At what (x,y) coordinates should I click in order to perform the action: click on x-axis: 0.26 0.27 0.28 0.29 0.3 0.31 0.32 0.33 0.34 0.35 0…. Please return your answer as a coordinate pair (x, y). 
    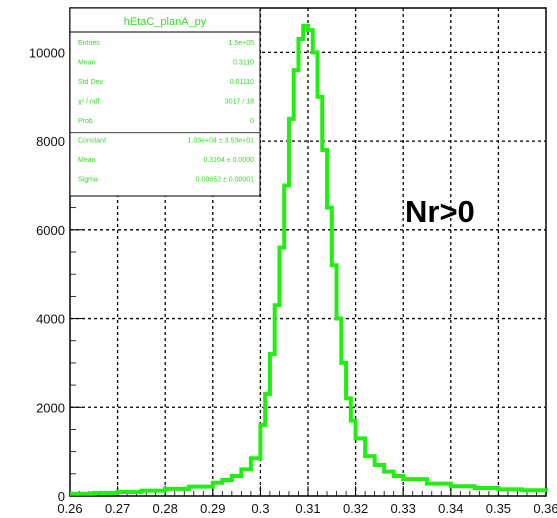
    Looking at the image, I should click on (307, 501).